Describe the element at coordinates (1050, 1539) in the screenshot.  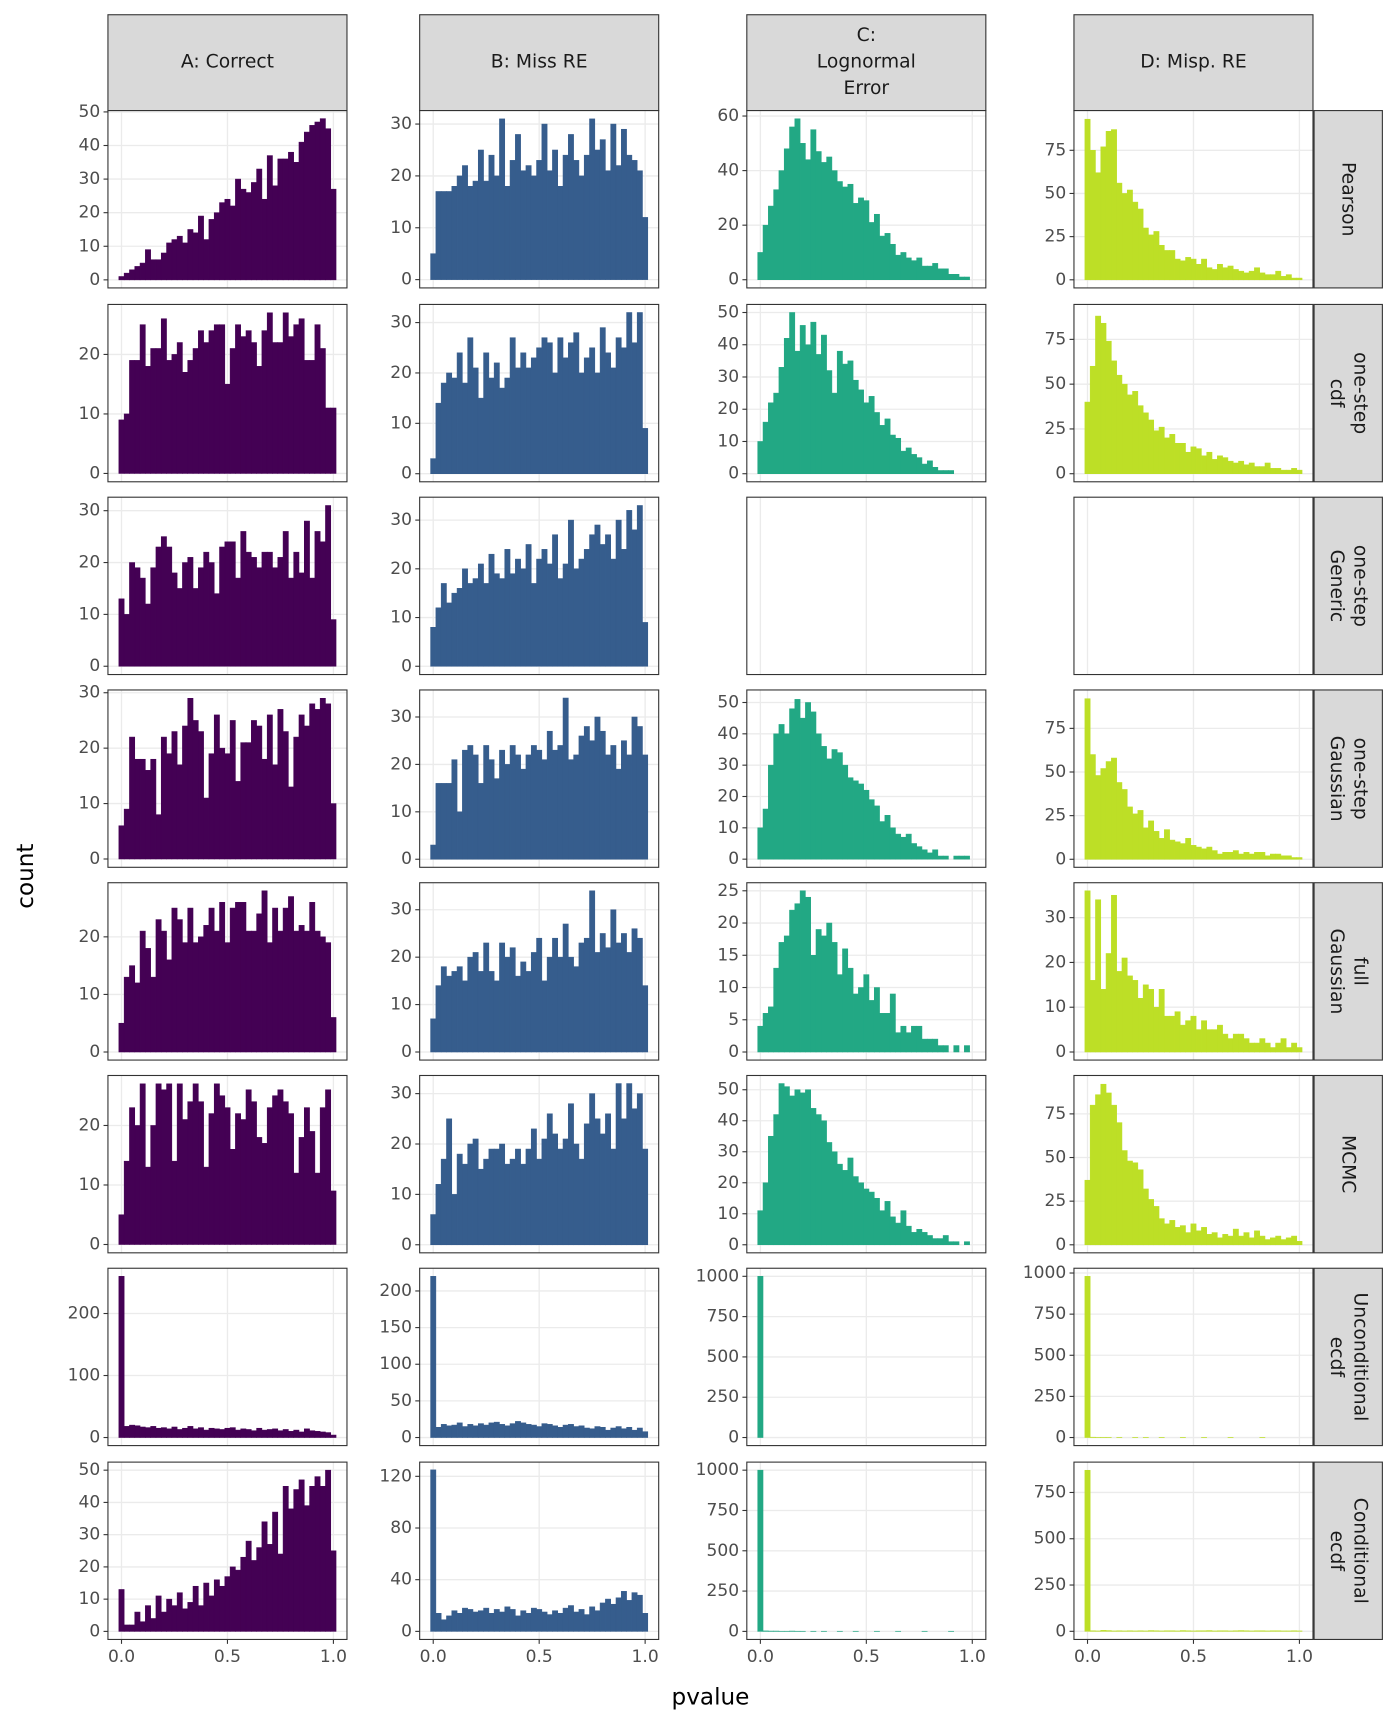
I see `y-tick-label: 500` at that location.